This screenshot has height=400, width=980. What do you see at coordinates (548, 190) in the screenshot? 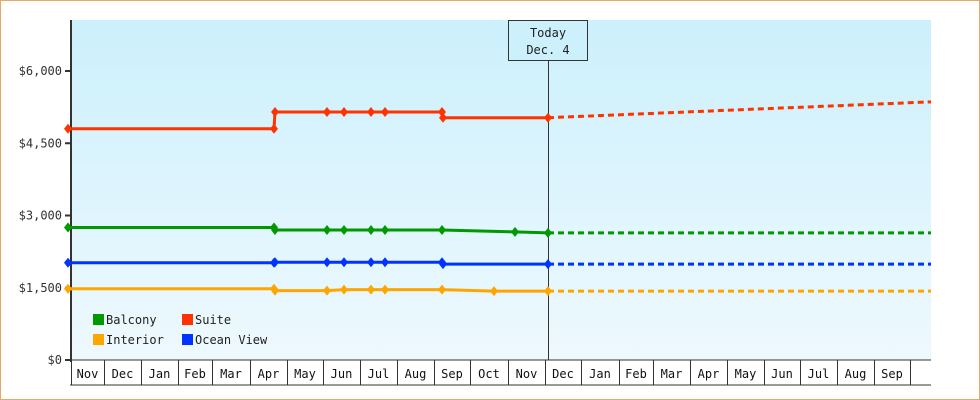
I see `today-marker: Today Dec. 4` at bounding box center [548, 190].